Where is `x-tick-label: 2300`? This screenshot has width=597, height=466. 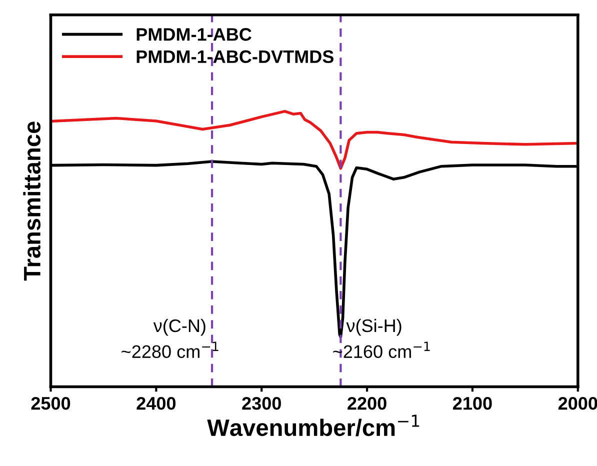 x-tick-label: 2300 is located at coordinates (261, 403).